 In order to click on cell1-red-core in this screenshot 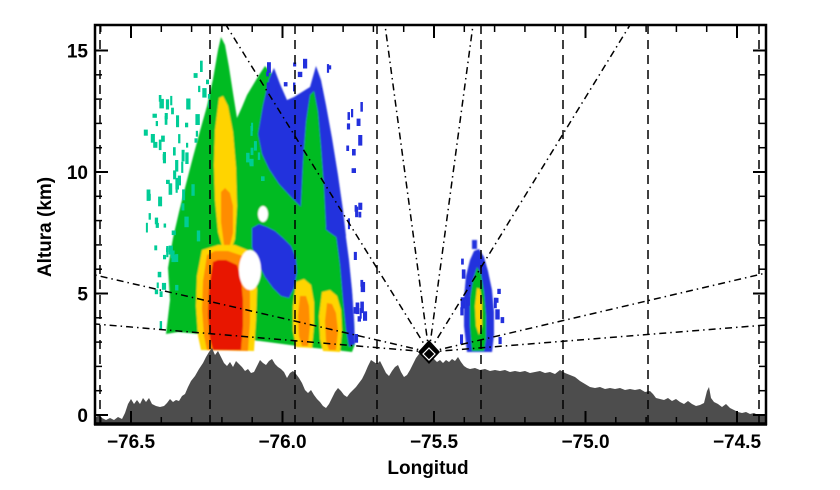, I will do `click(225, 305)`.